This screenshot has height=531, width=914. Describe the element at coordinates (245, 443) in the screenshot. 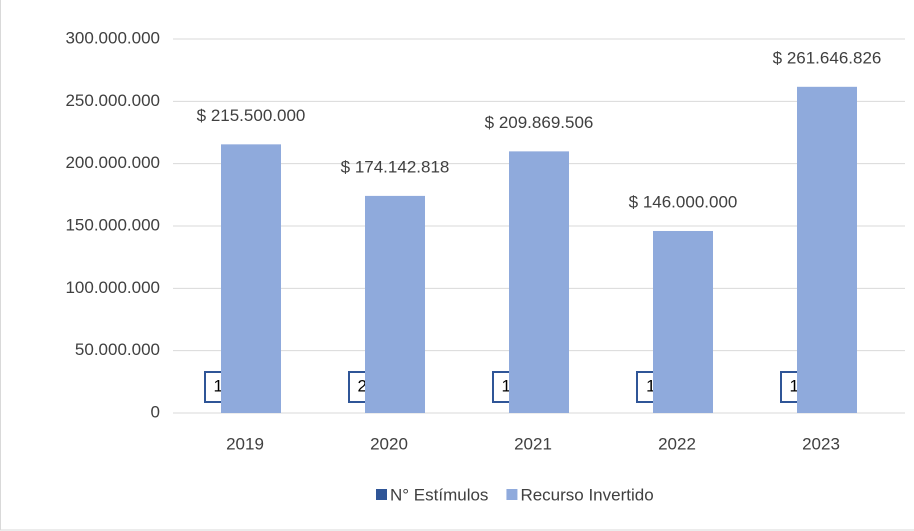

I see `x-tick-label: 2019` at that location.